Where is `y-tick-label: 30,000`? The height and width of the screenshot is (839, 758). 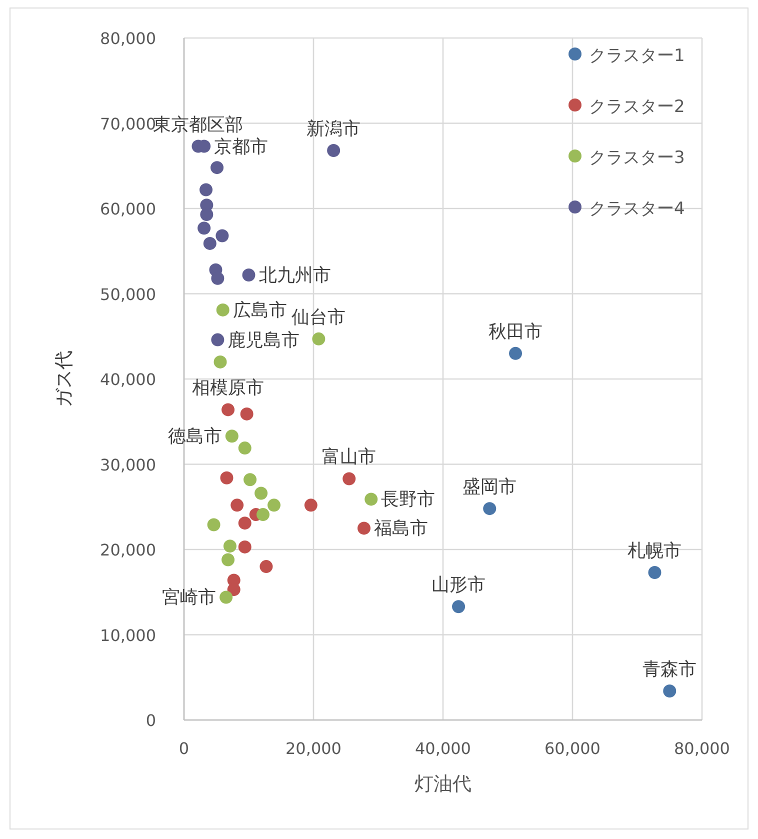
y-tick-label: 30,000 is located at coordinates (128, 464).